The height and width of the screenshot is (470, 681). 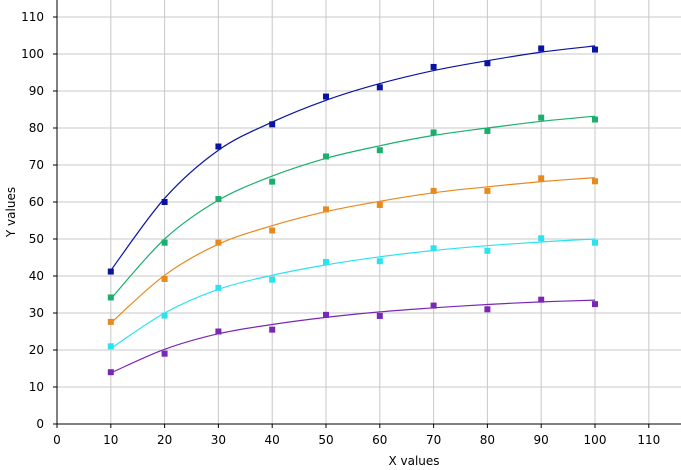 What do you see at coordinates (487, 440) in the screenshot?
I see `x-tick-label: 80` at bounding box center [487, 440].